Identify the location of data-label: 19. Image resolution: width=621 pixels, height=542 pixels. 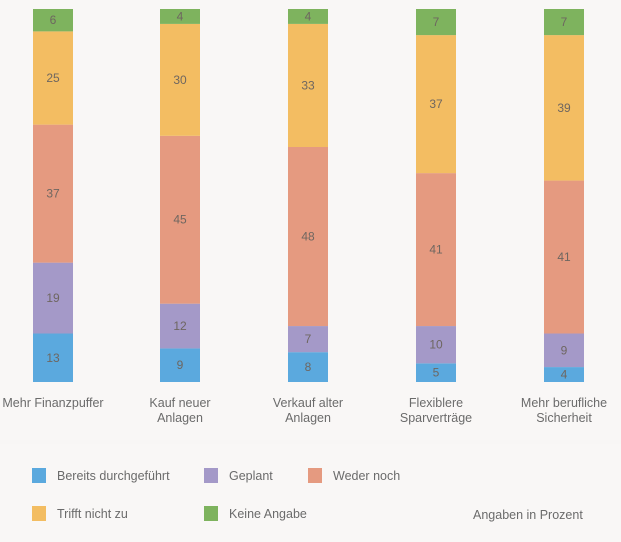
(53, 298).